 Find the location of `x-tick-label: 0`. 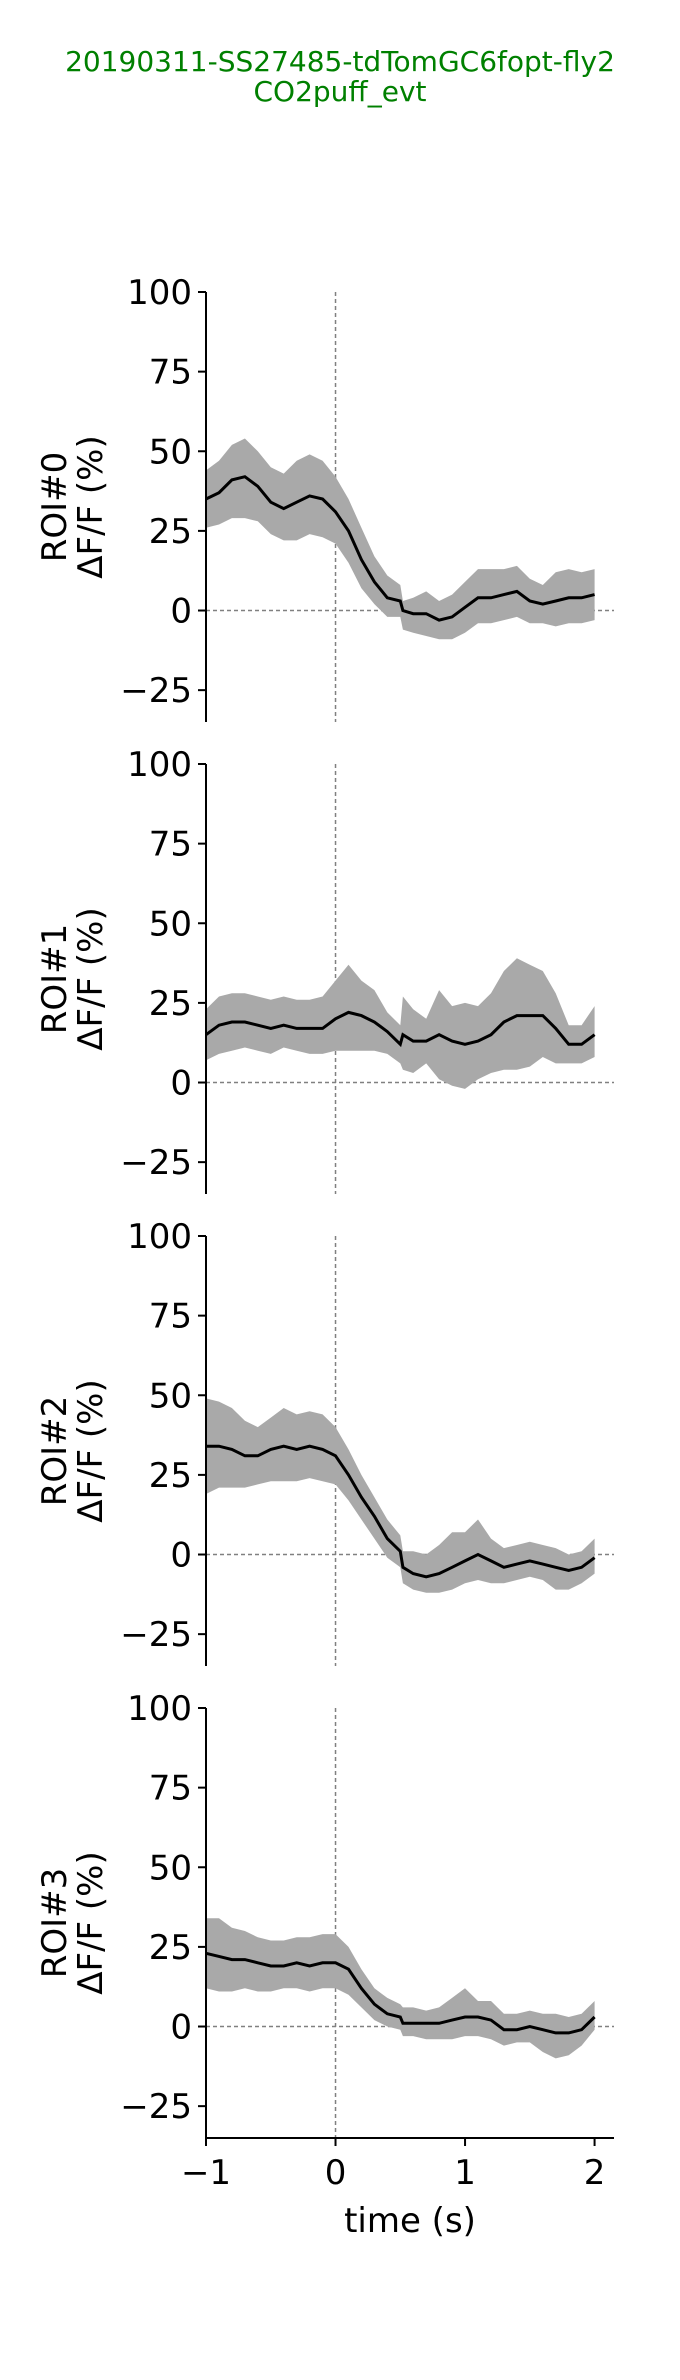

x-tick-label: 0 is located at coordinates (336, 2173).